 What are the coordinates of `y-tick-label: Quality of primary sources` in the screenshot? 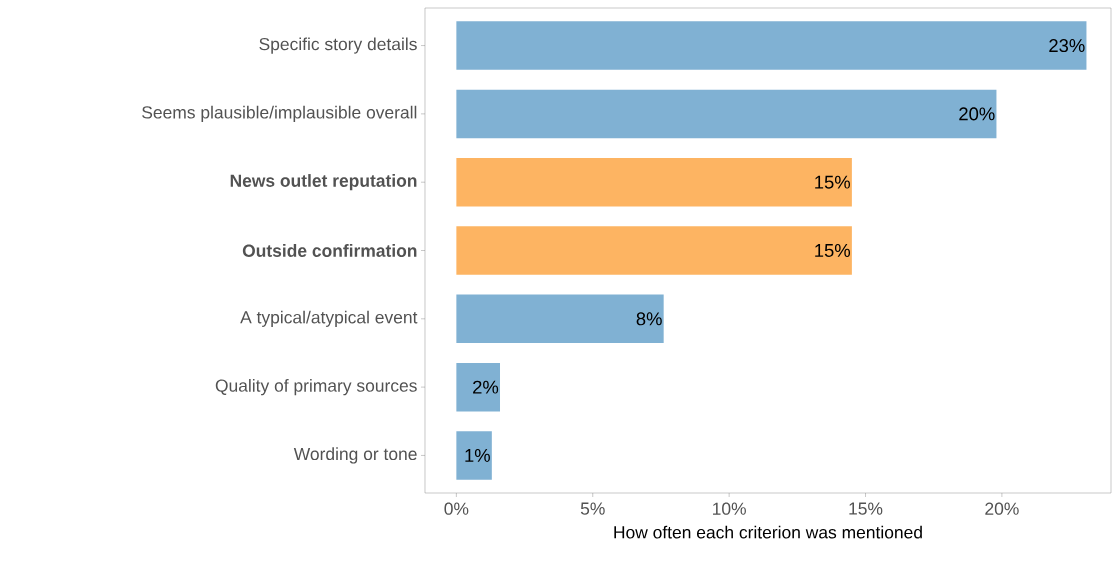 It's located at (316, 387).